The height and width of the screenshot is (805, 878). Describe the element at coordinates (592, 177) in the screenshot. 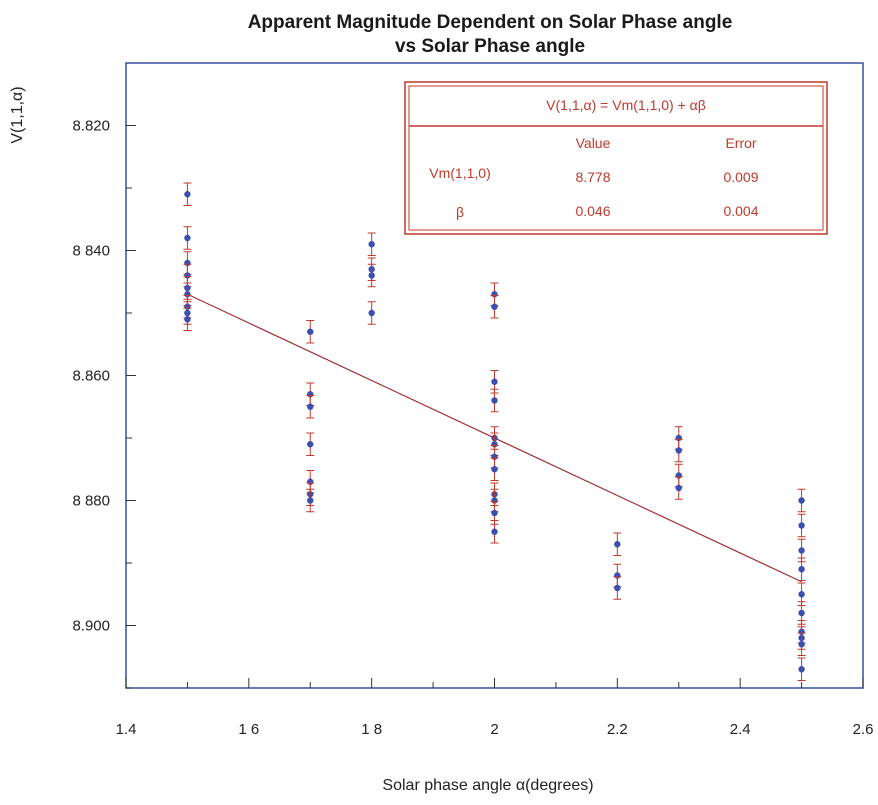

I see `fit-value-vm: 8.778` at that location.